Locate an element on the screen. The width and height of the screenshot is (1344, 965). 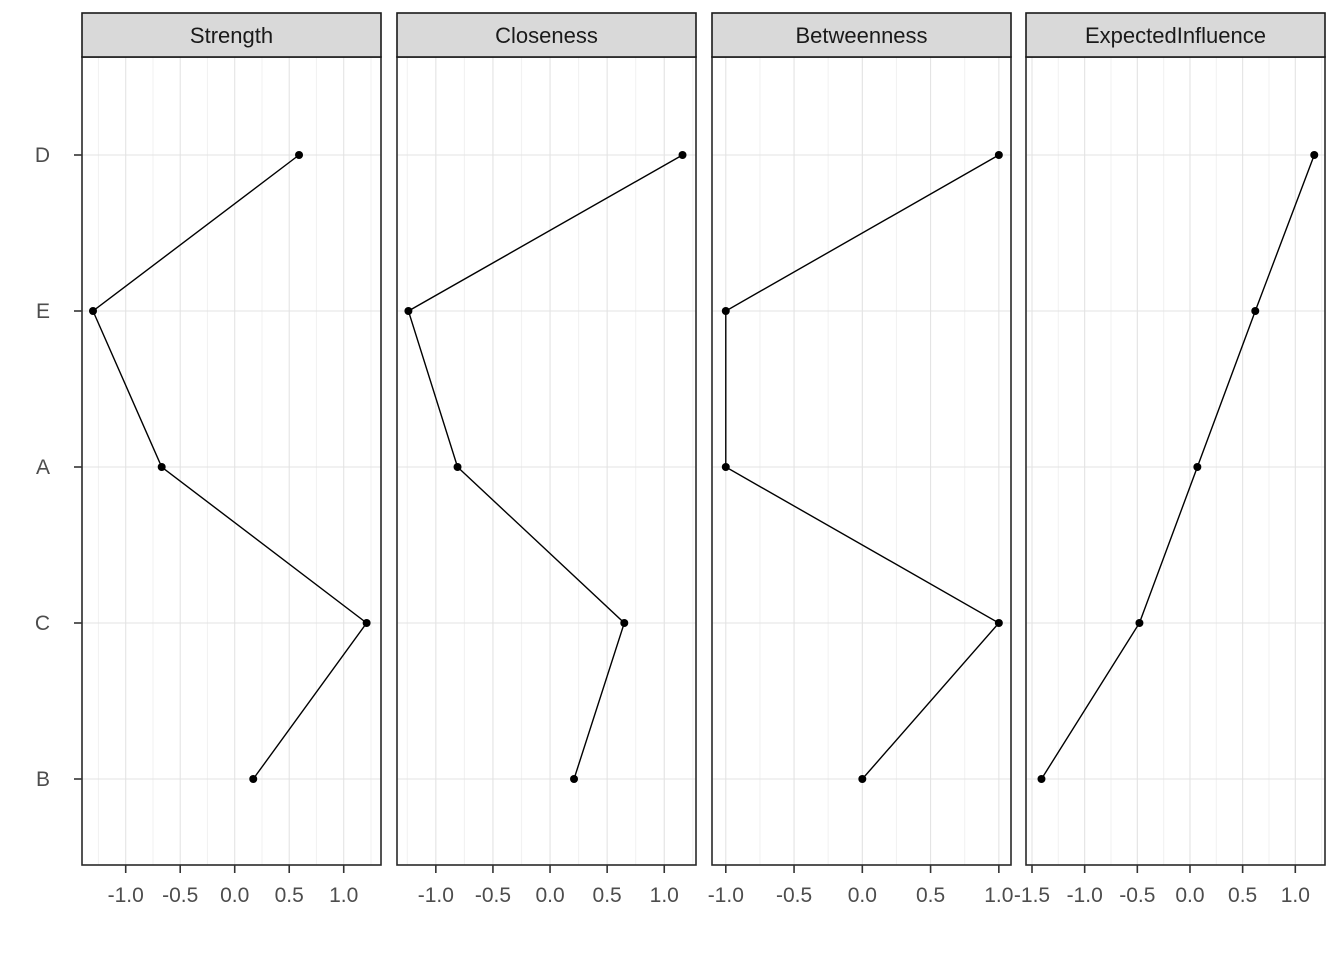
facet-strip-title: Strength is located at coordinates (231, 35).